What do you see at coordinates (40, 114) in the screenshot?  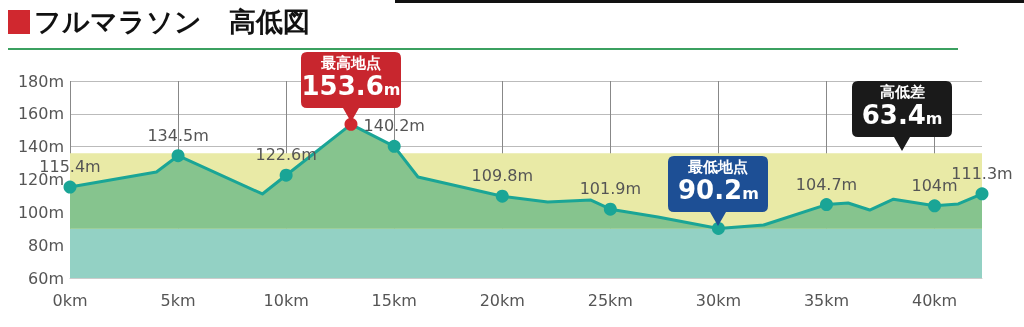 I see `y-tick-label: 160m` at bounding box center [40, 114].